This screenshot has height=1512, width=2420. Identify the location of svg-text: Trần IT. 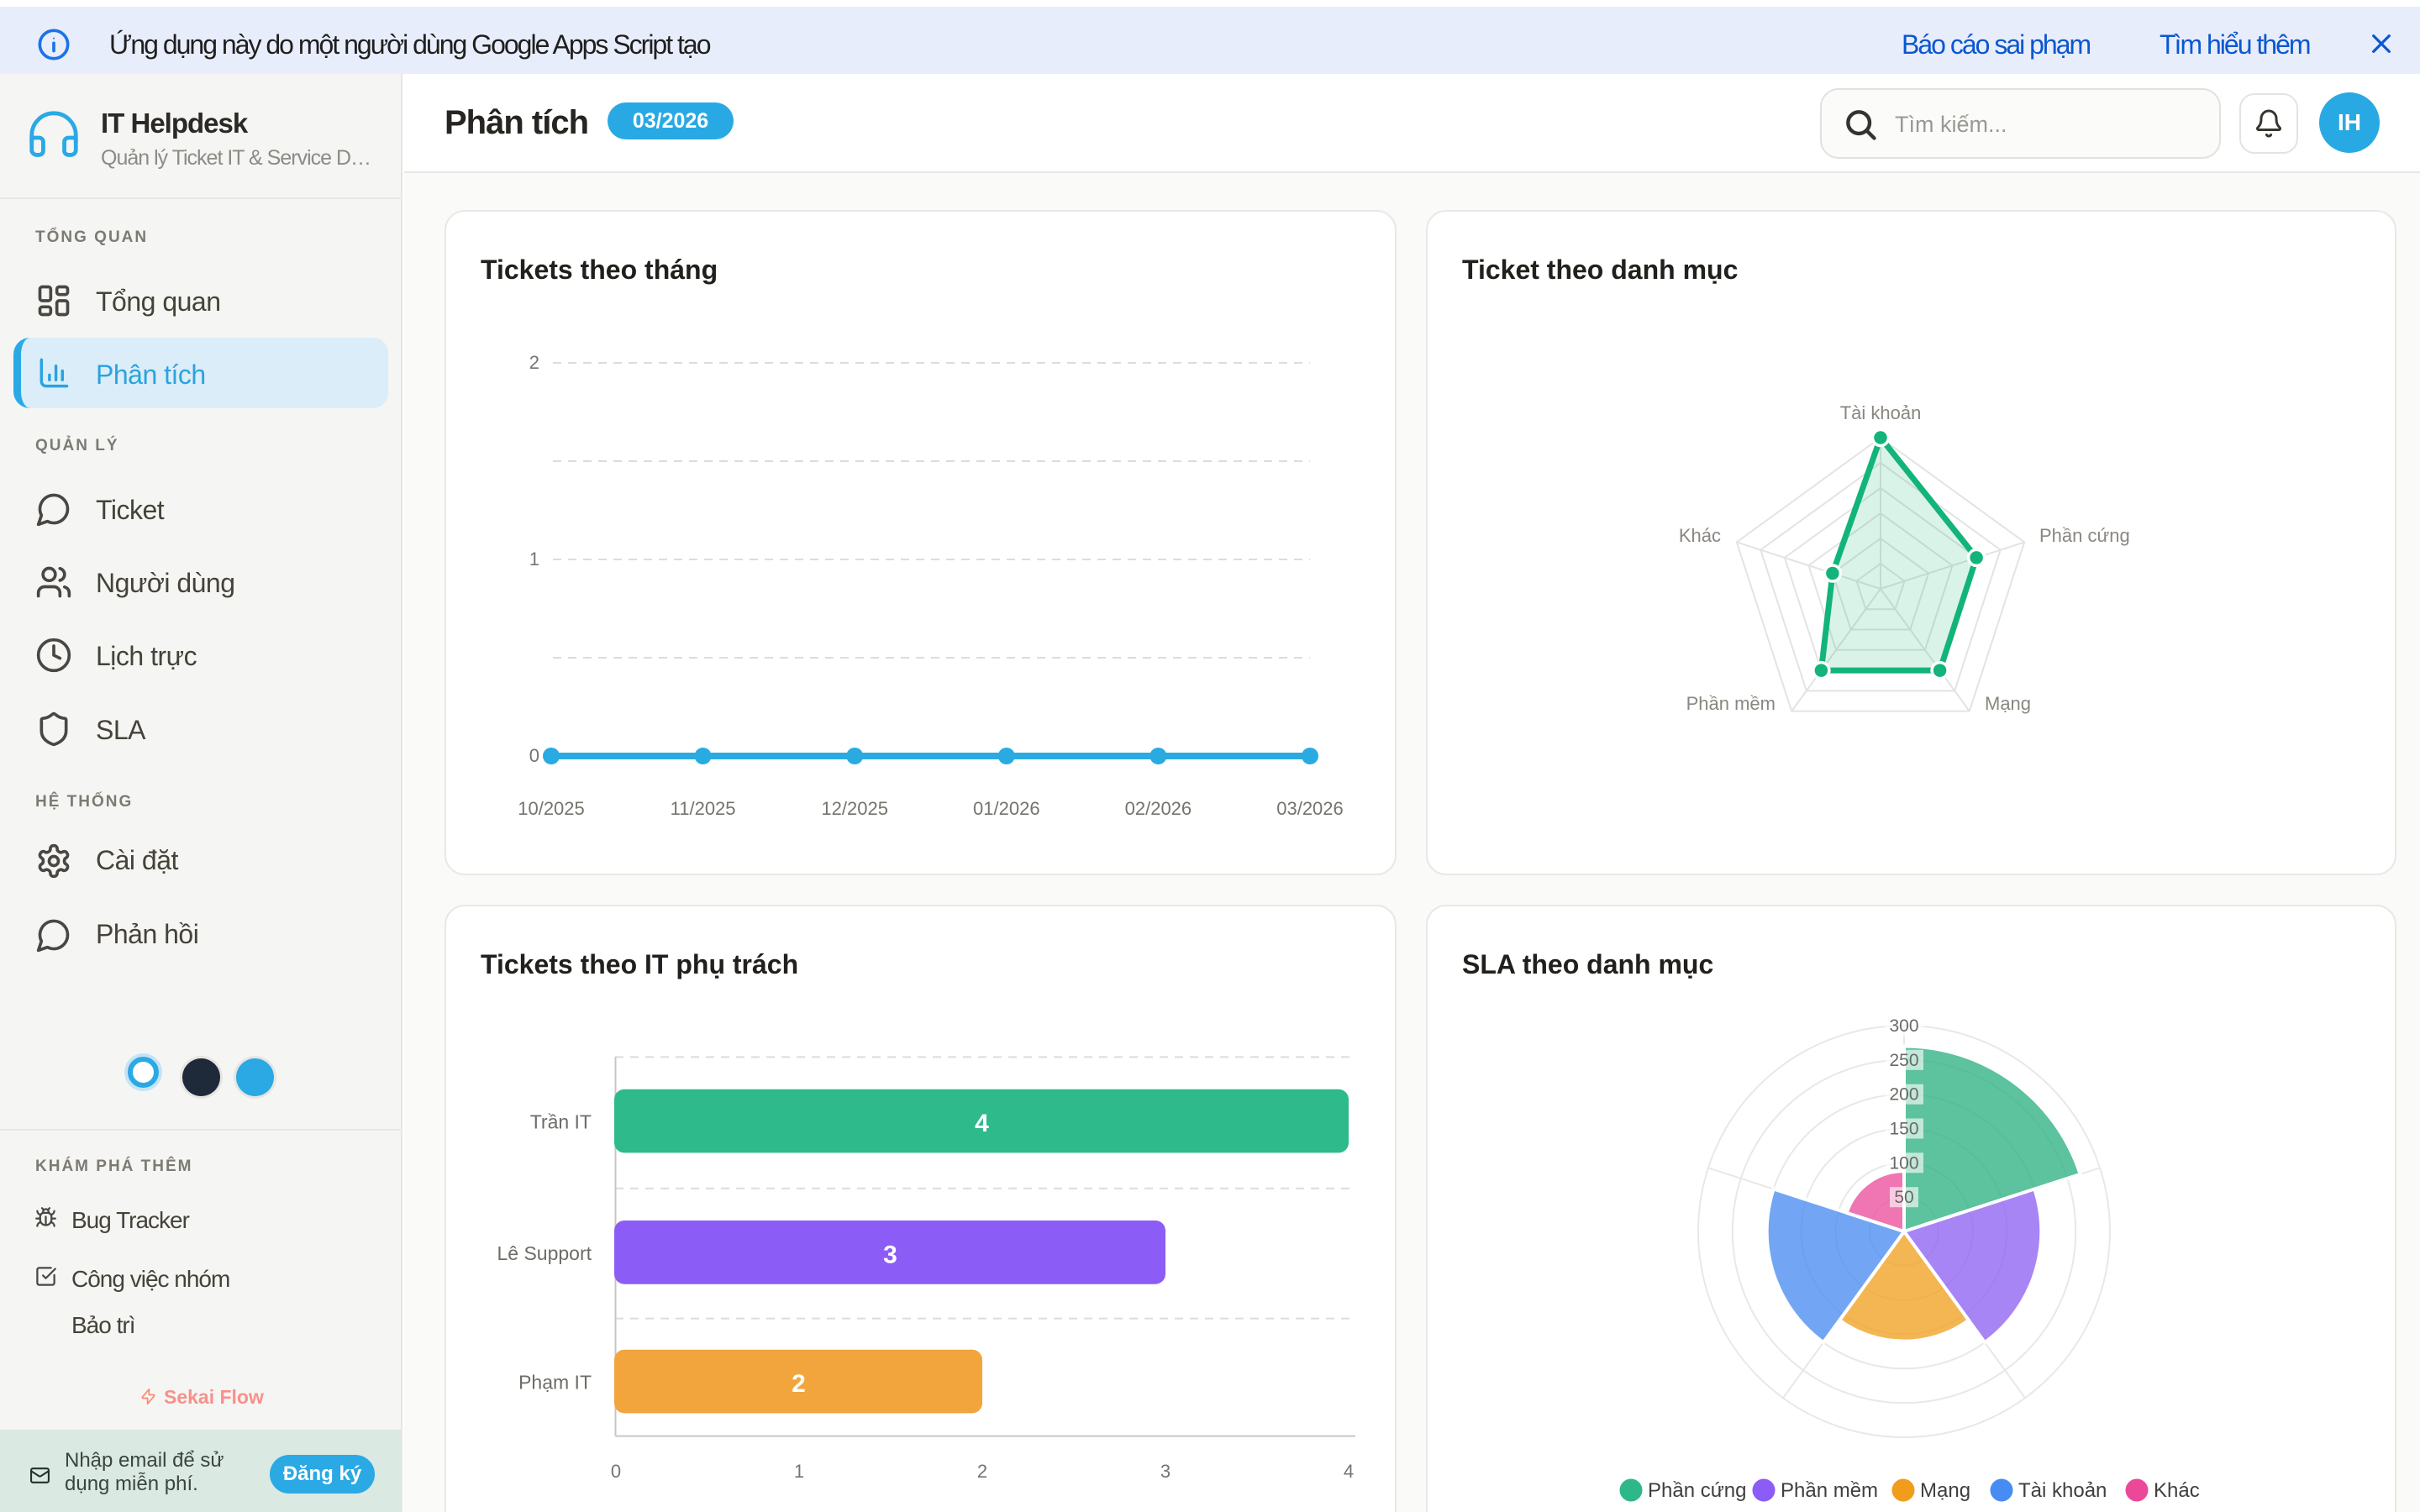
(561, 1122).